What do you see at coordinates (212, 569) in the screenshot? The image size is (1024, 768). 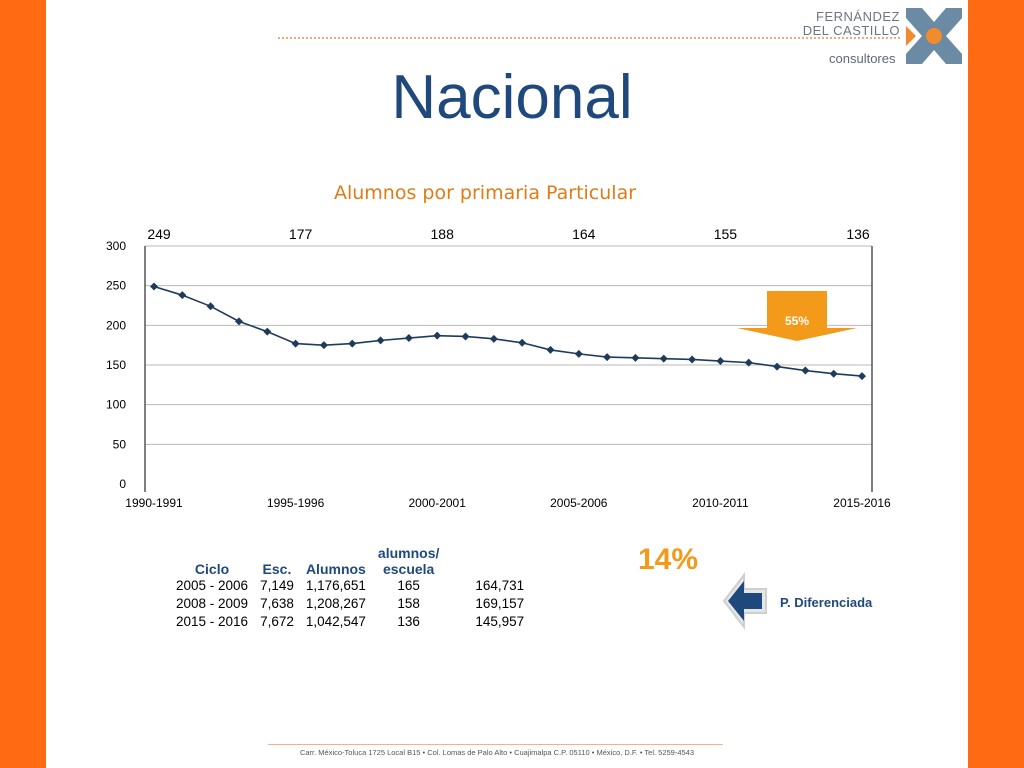 I see `table-header-cell: Ciclo` at bounding box center [212, 569].